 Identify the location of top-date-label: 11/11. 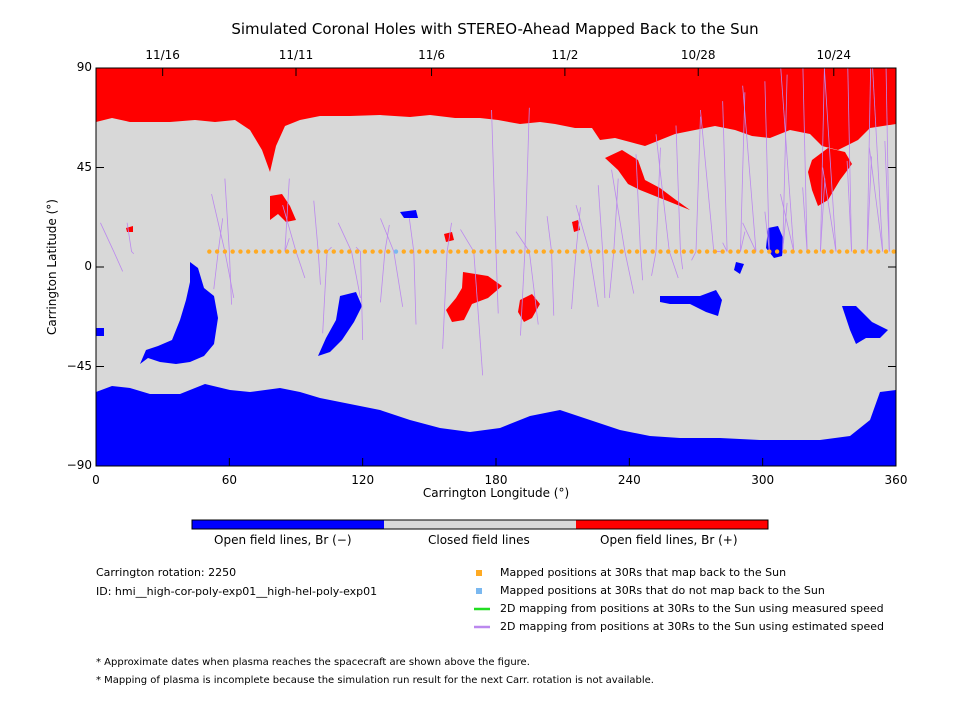
(296, 55).